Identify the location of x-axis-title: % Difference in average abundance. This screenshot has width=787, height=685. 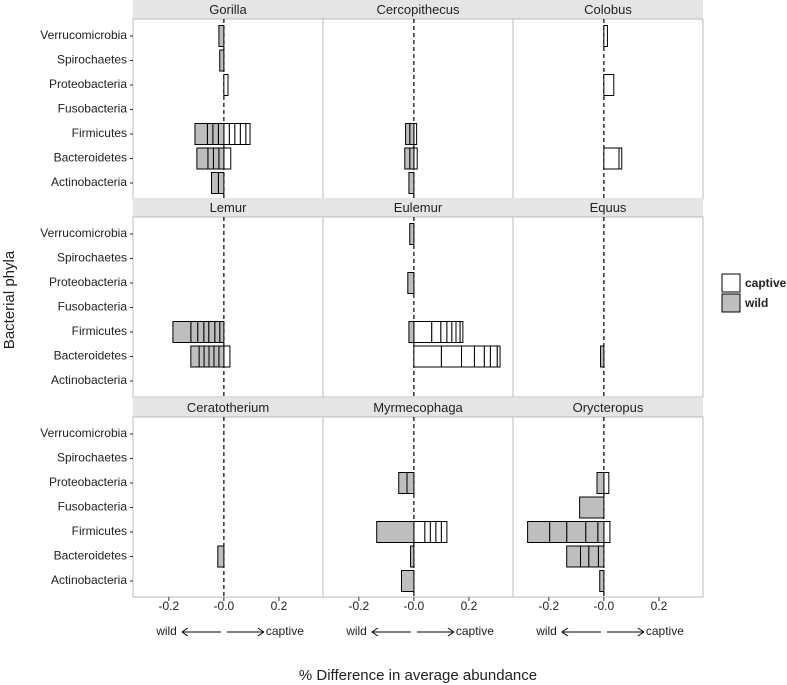
(418, 675).